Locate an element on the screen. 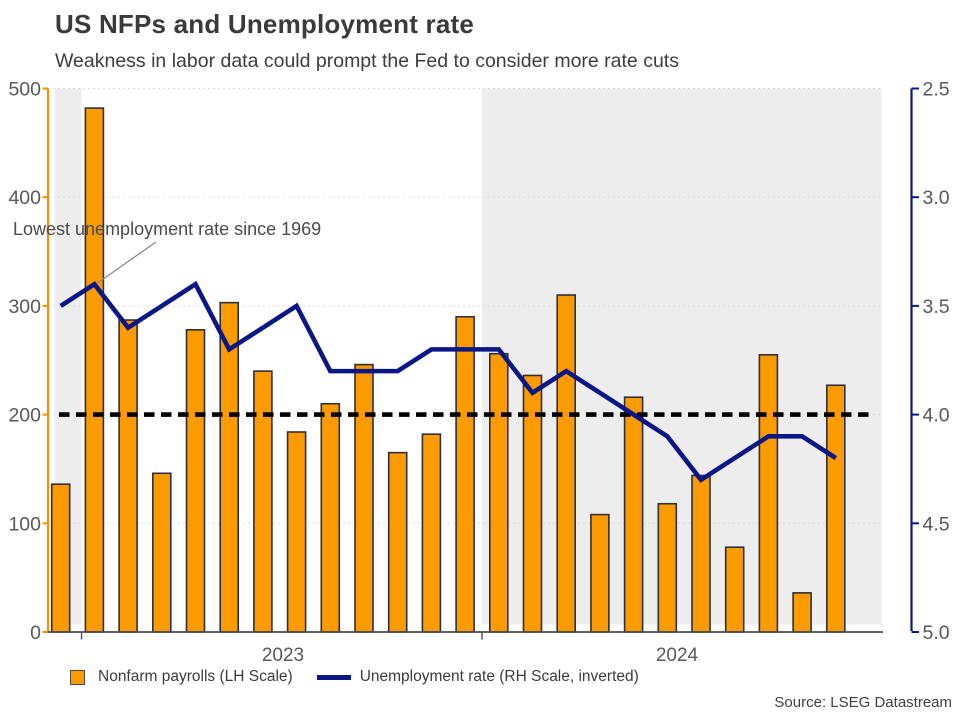 This screenshot has height=720, width=960. right-axis-label: 5.0 is located at coordinates (936, 633).